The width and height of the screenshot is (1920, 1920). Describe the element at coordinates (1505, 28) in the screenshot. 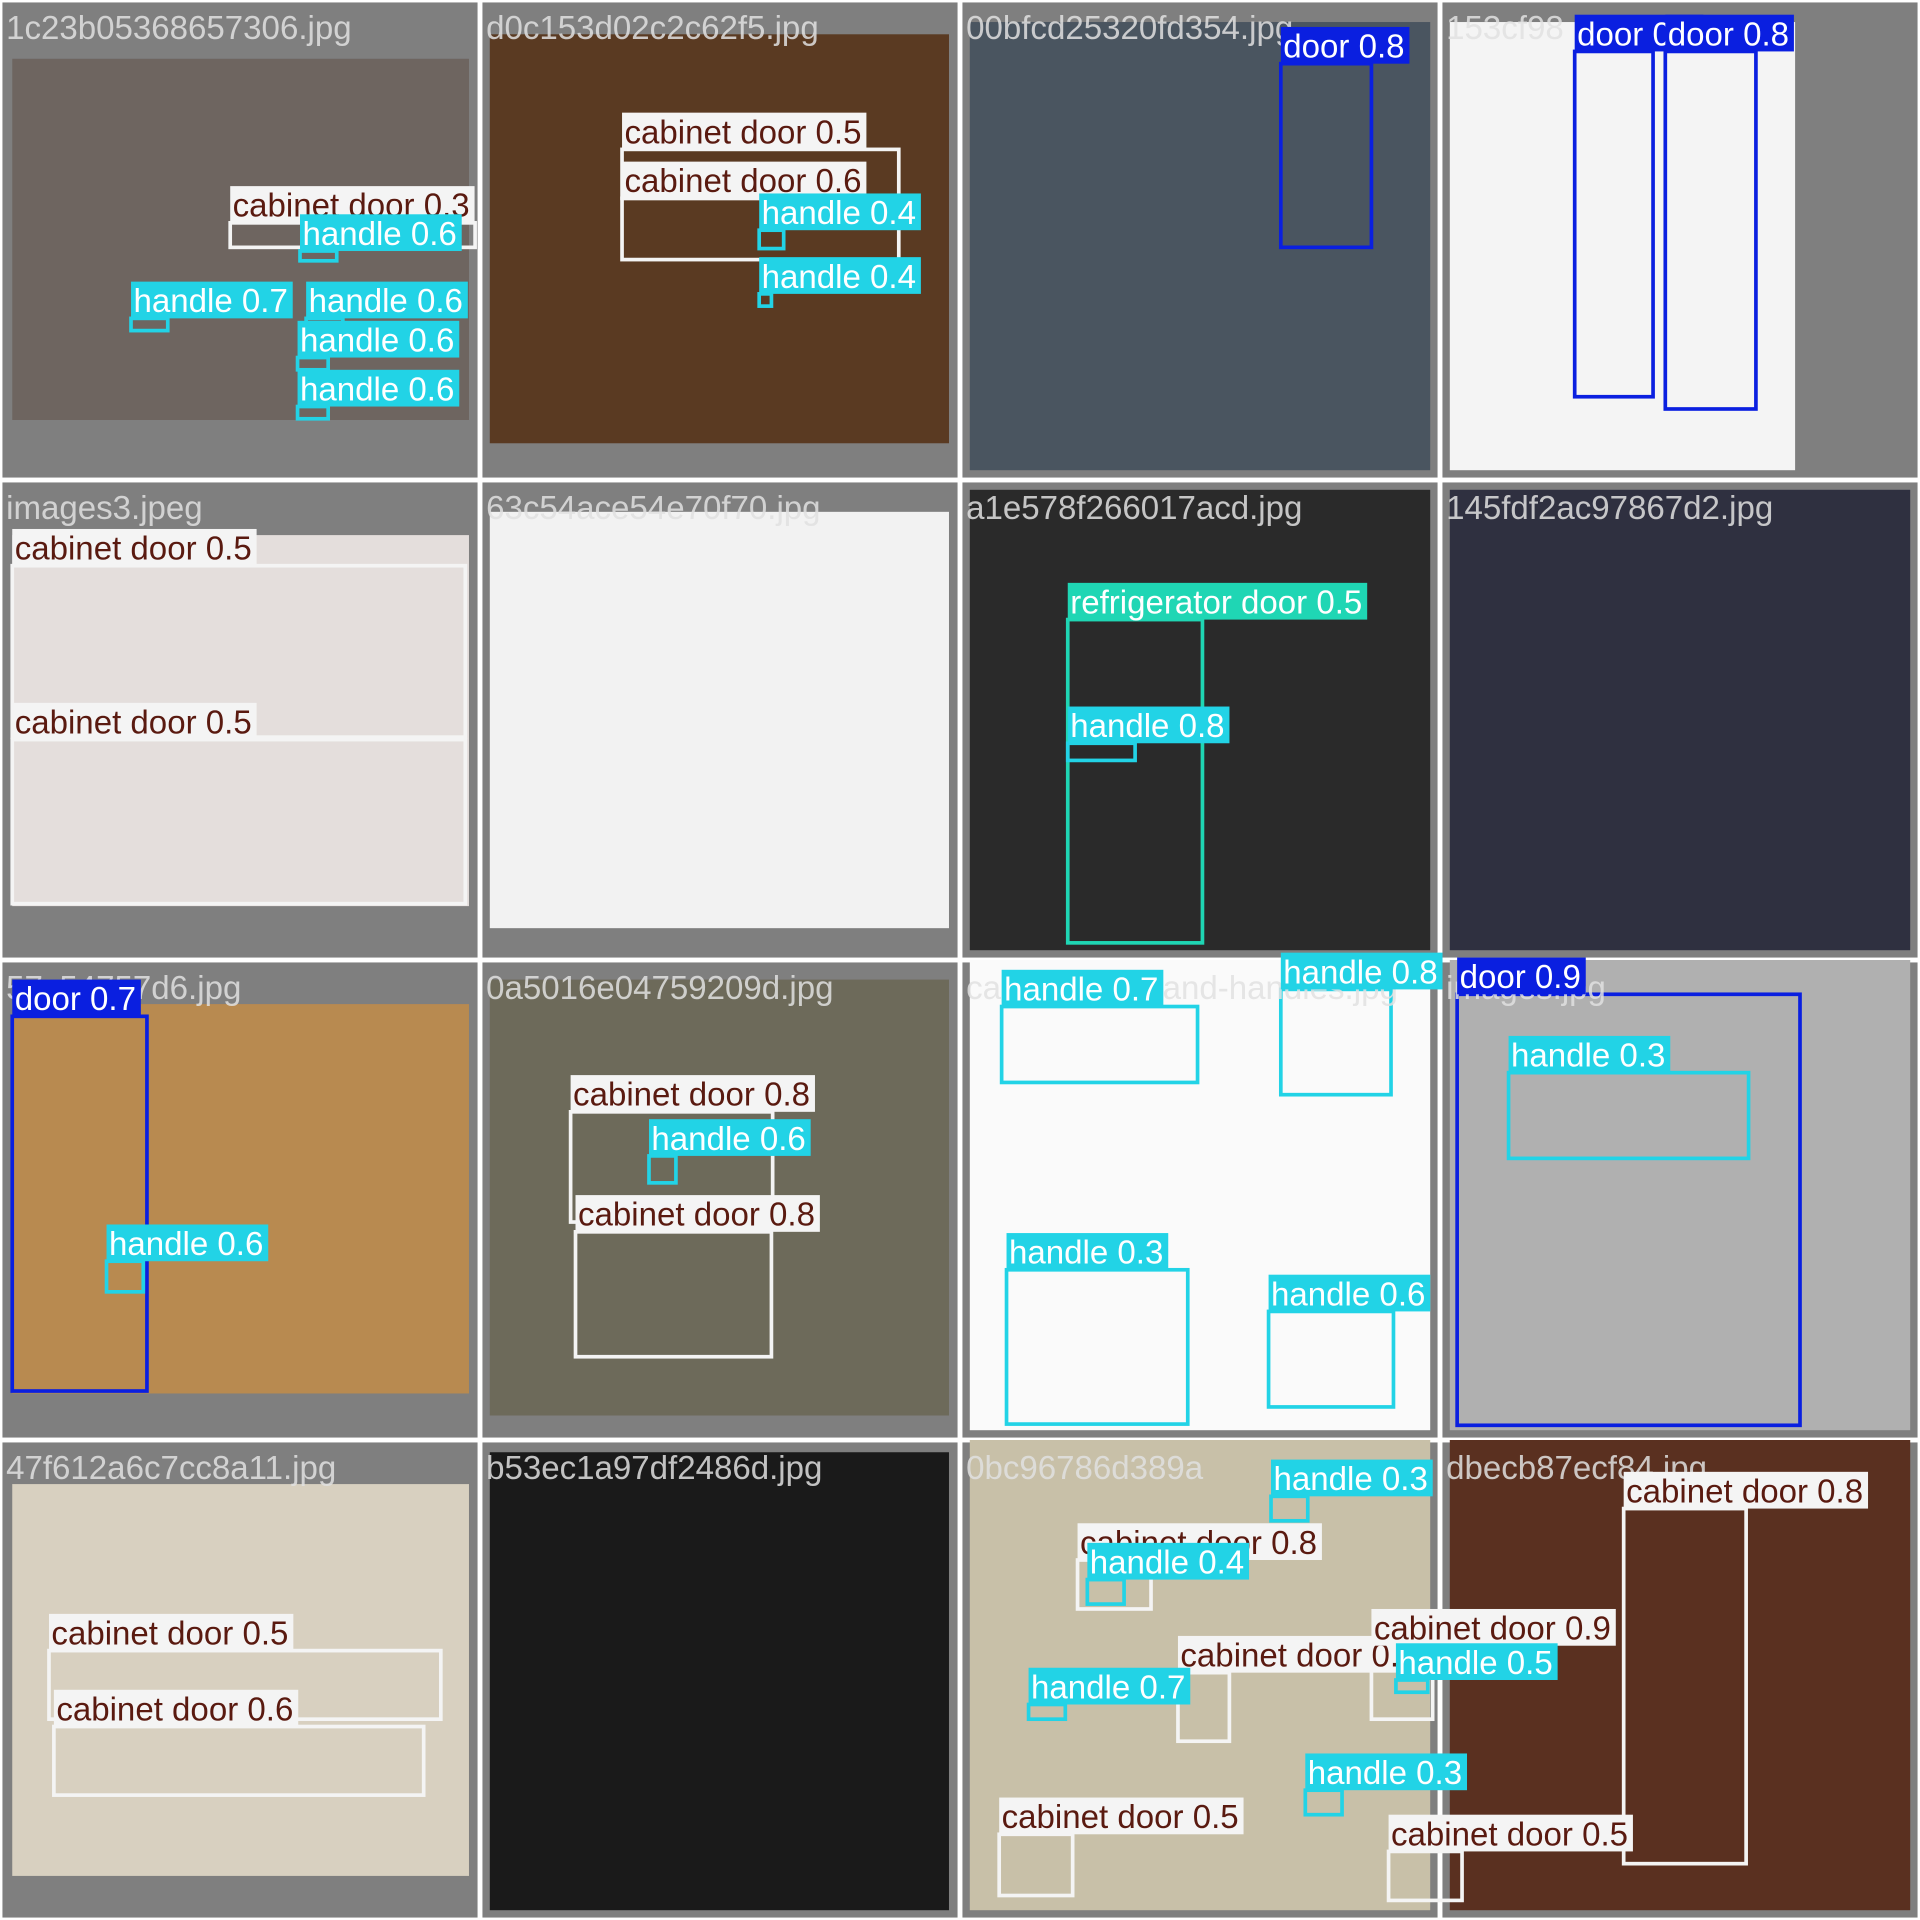

I see `filename: 153cf98` at that location.